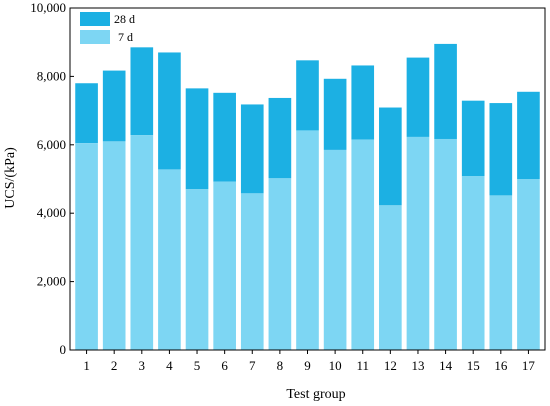  Describe the element at coordinates (224, 365) in the screenshot. I see `x-tick-label: 6` at that location.